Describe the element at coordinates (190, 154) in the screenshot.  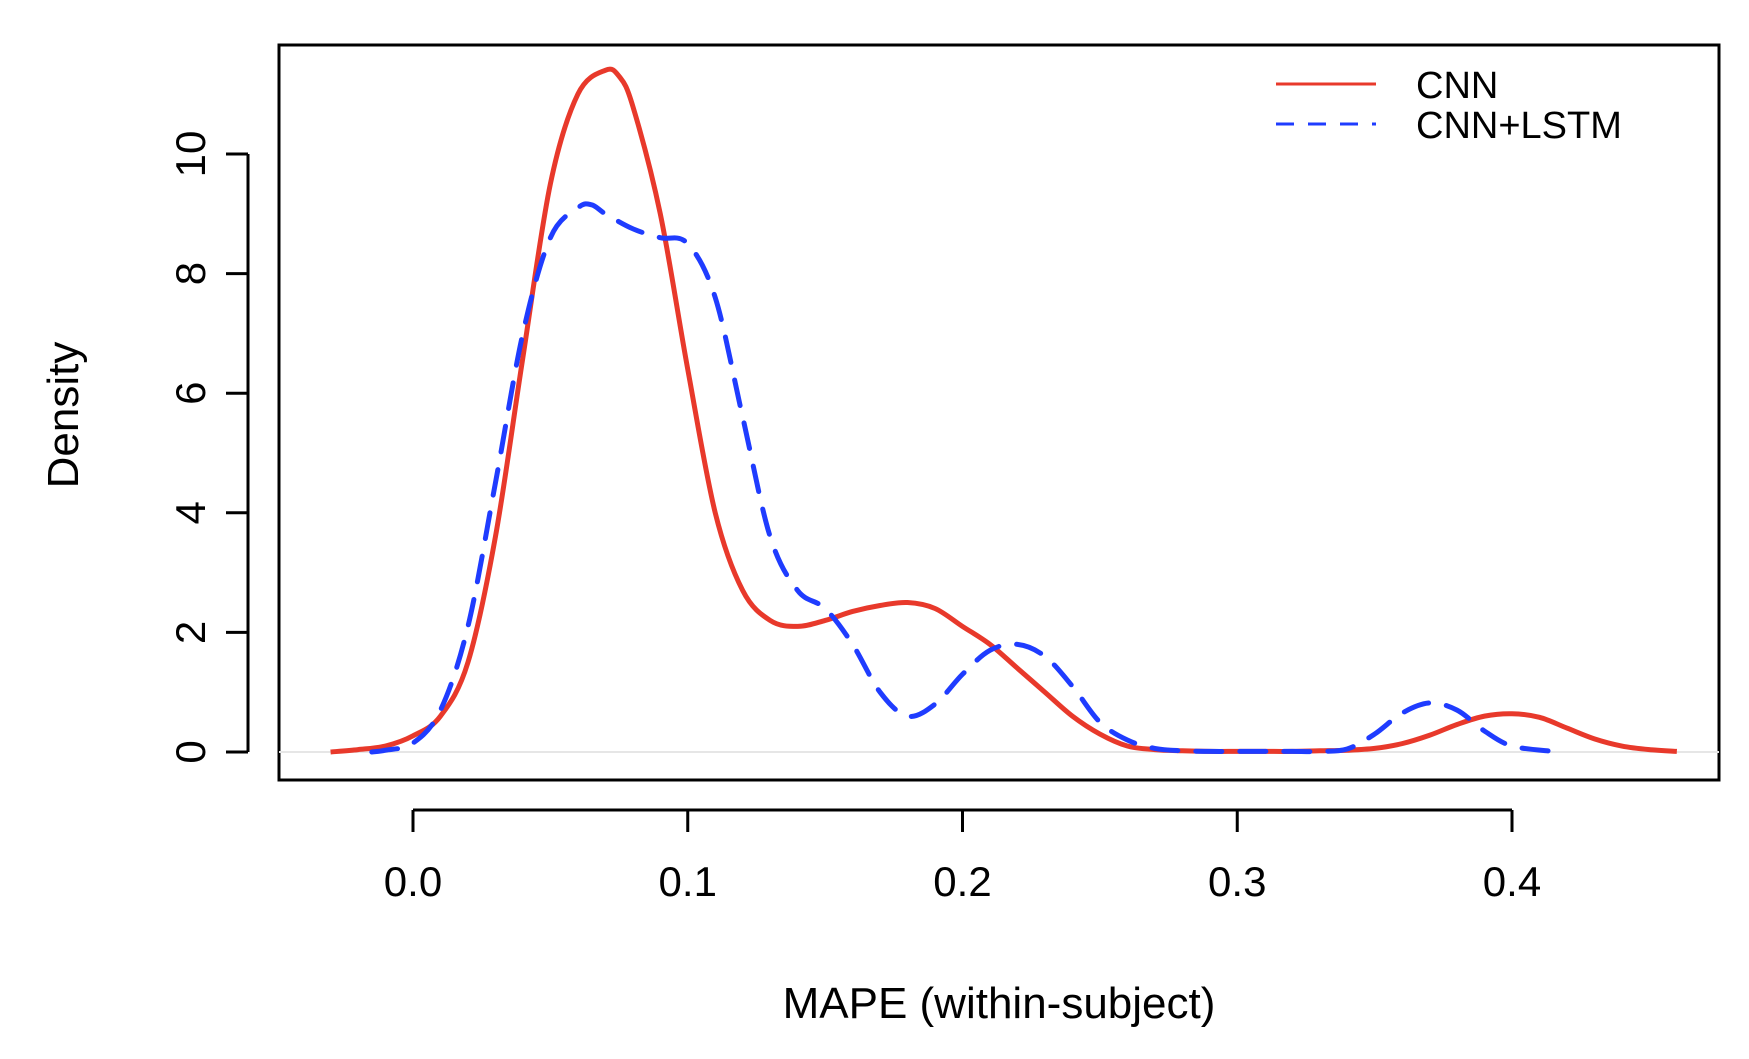
I see `y-tick-label: 10` at that location.